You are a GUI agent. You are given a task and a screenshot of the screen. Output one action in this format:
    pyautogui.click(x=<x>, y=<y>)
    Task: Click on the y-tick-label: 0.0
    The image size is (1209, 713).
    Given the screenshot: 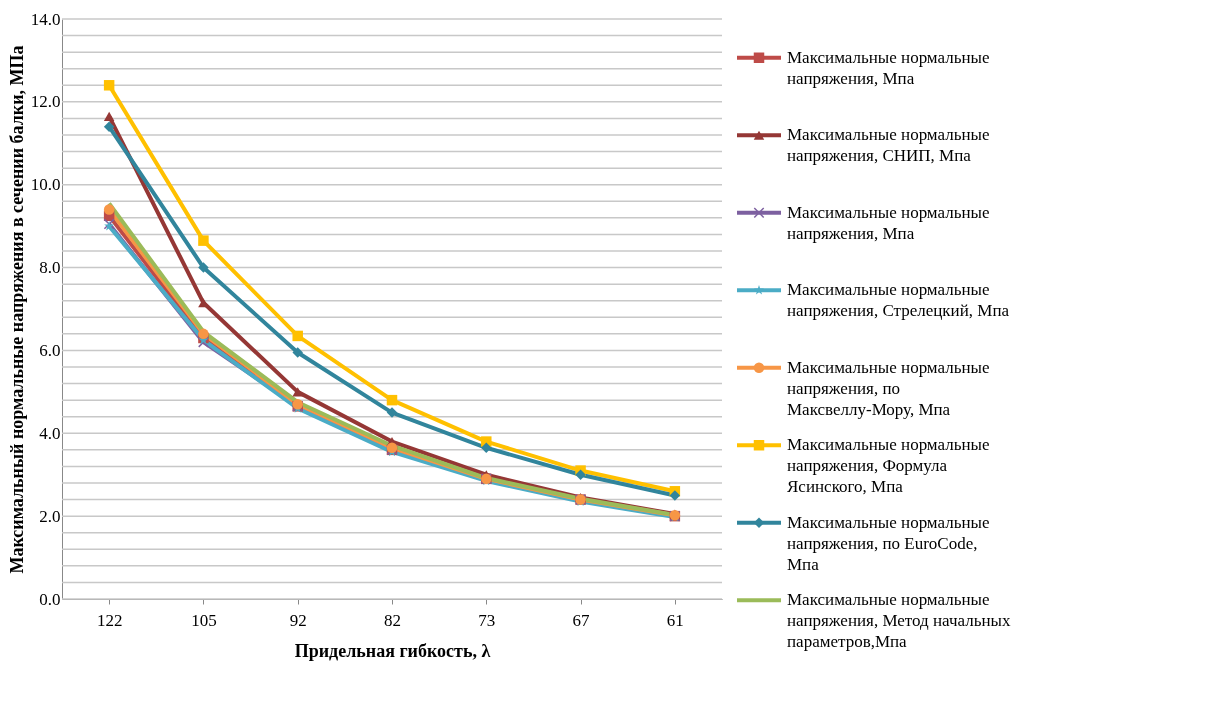 What is the action you would take?
    pyautogui.click(x=50, y=599)
    